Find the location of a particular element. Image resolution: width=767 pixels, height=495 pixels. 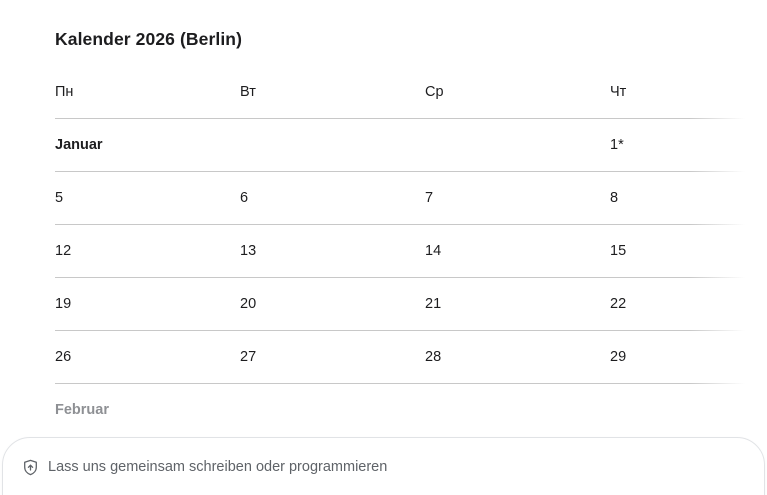

calendar-cell: 20 is located at coordinates (248, 304).